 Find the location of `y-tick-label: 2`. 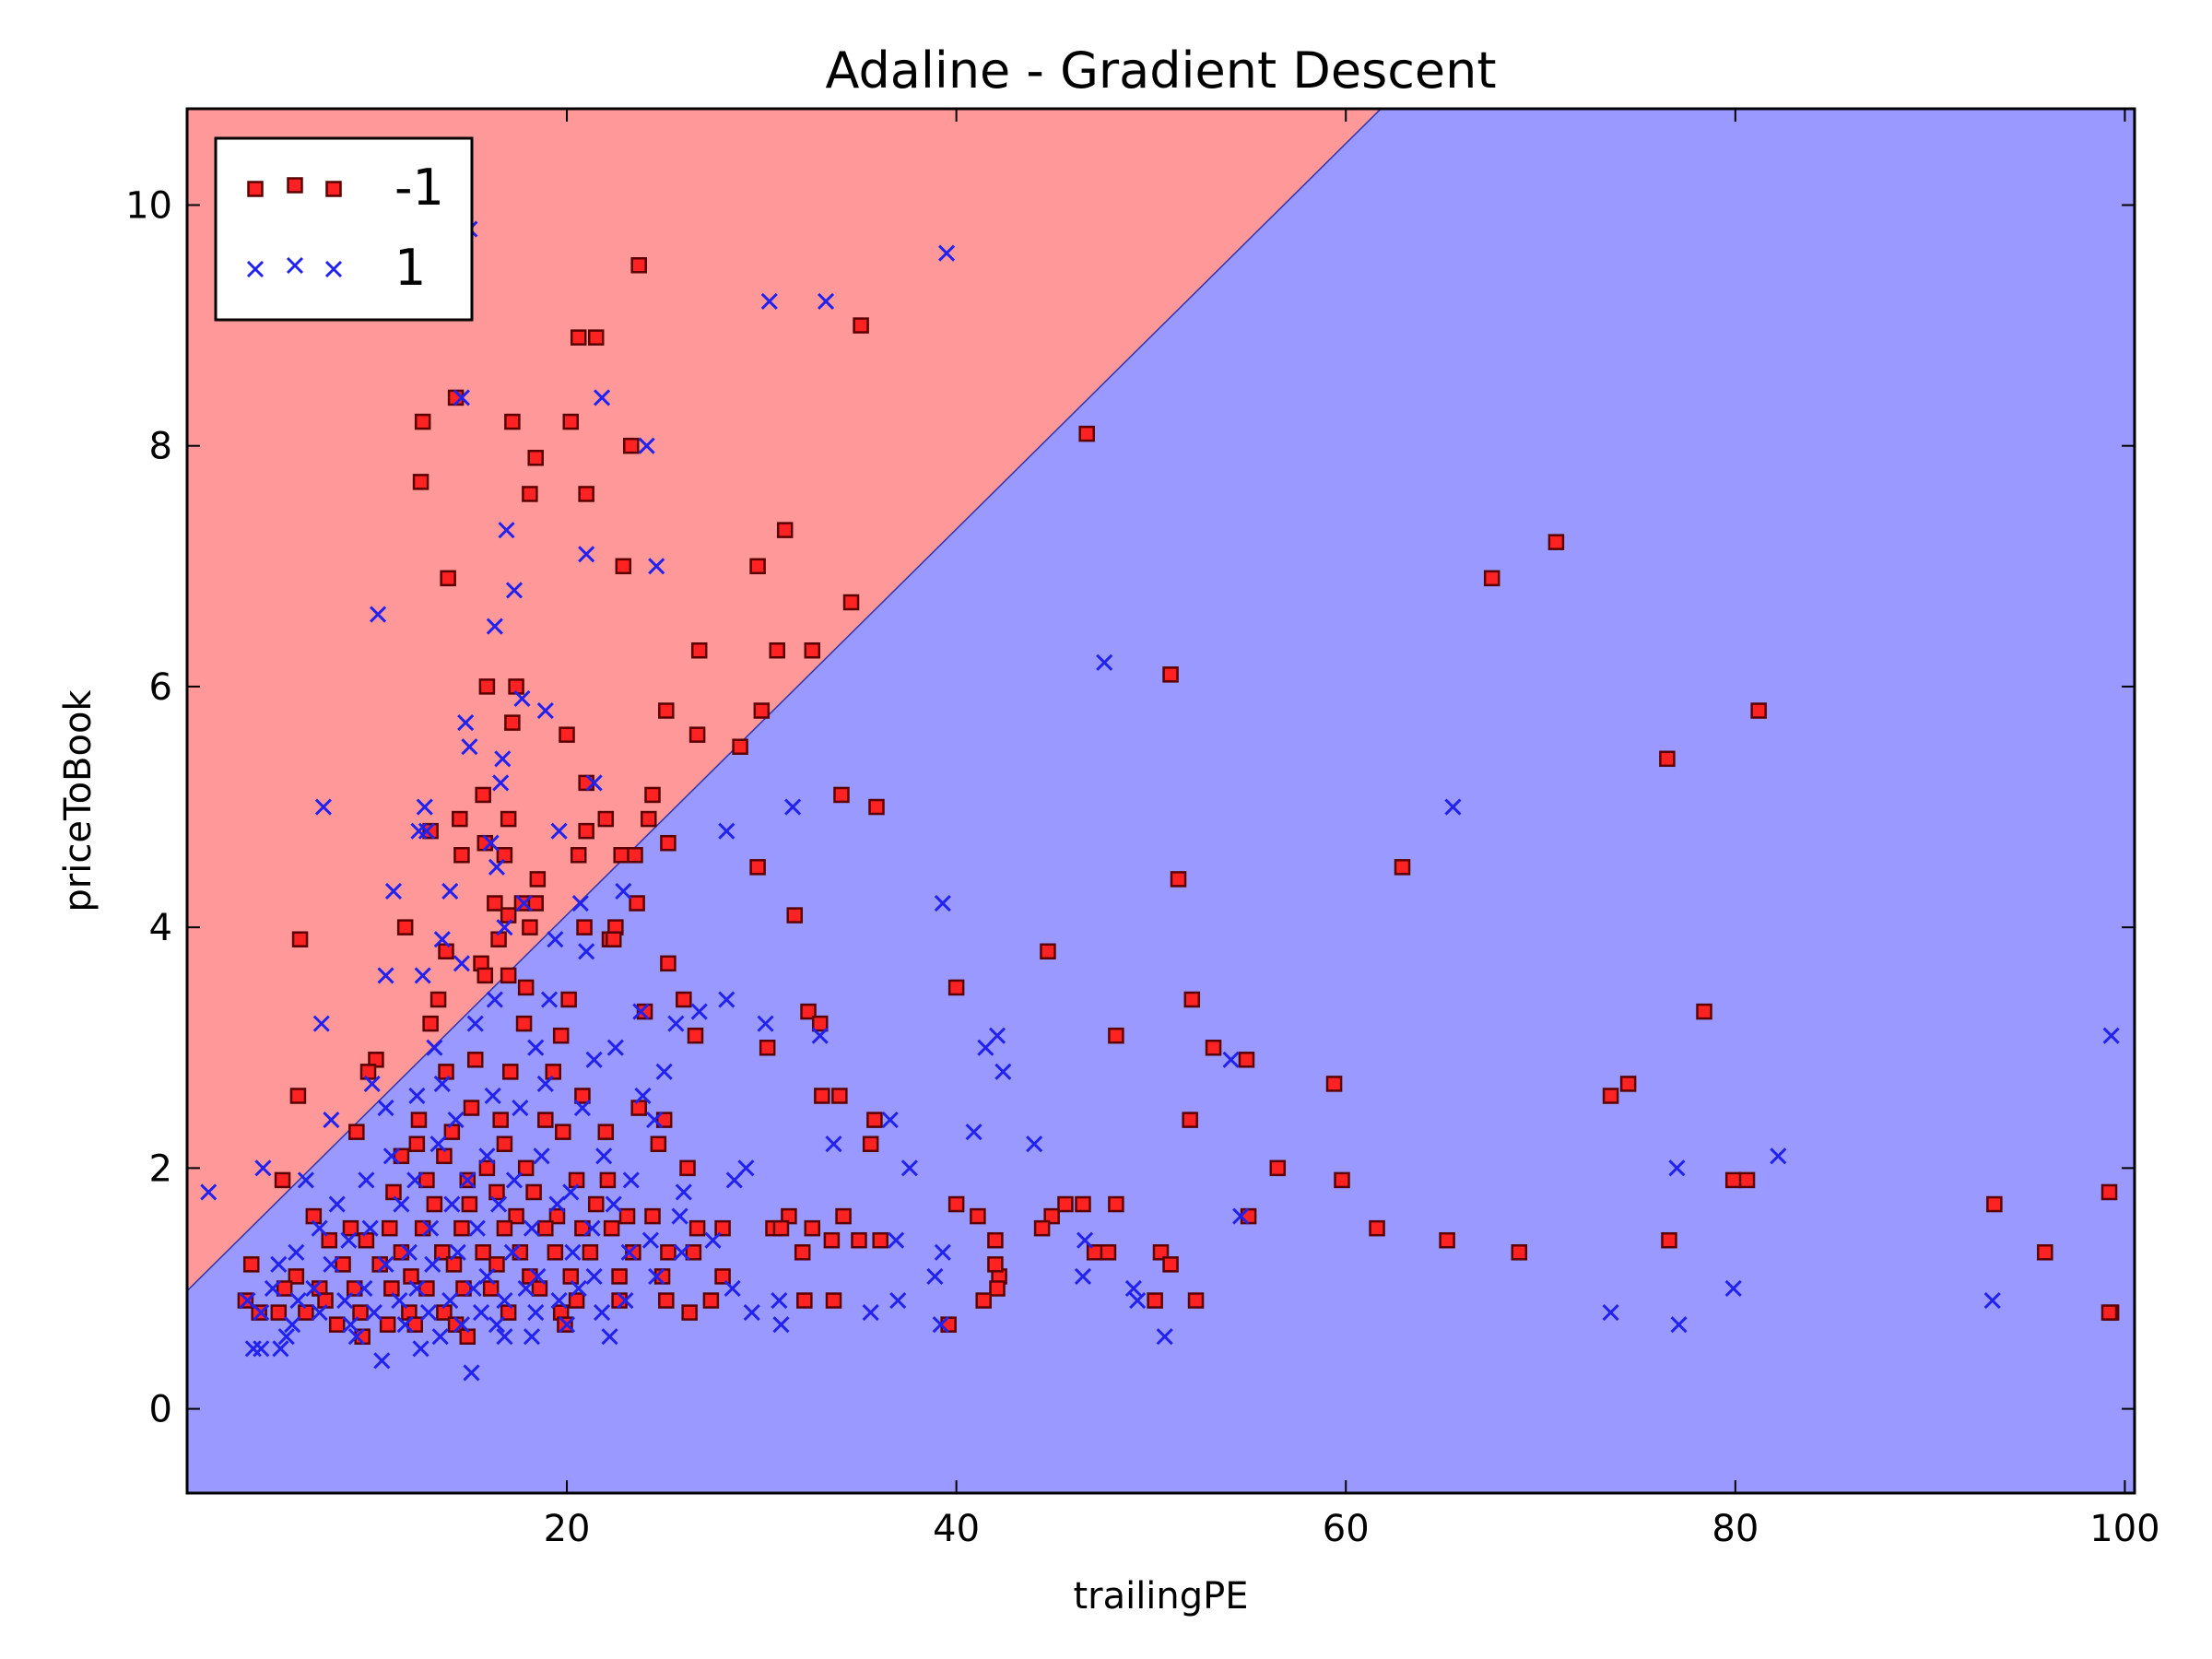

y-tick-label: 2 is located at coordinates (160, 1168).